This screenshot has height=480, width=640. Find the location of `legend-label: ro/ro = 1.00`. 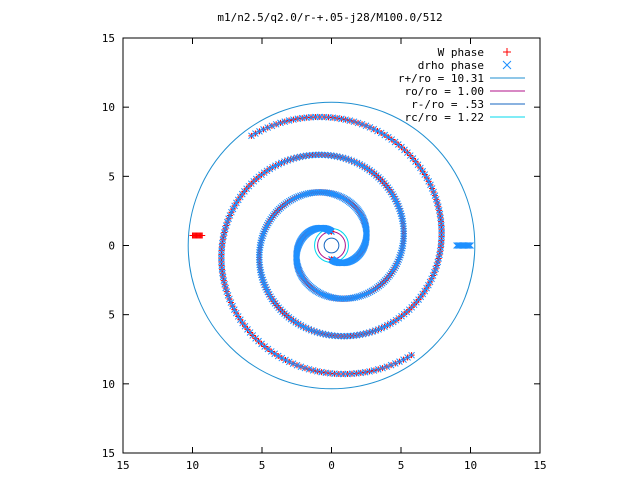

legend-label: ro/ro = 1.00 is located at coordinates (444, 91).